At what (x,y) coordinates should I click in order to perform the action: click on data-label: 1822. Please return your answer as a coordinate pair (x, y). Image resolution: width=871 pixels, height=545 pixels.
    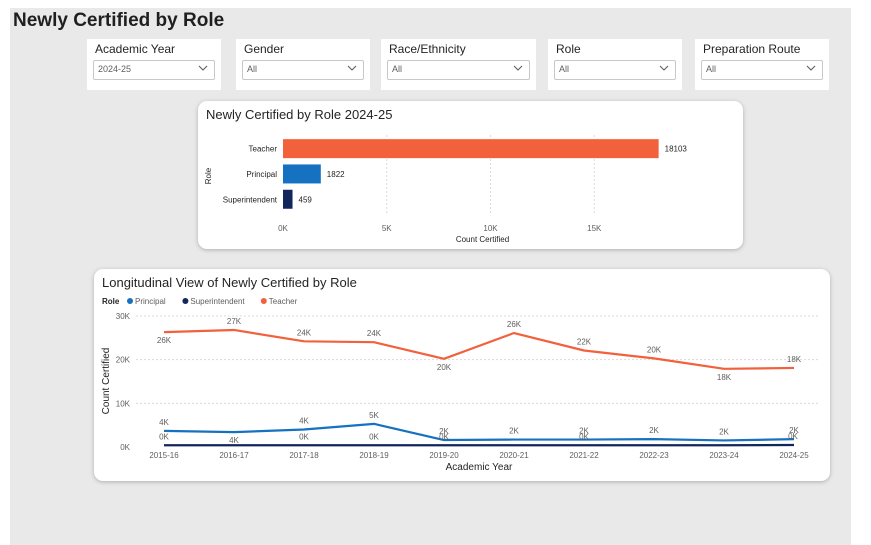
    Looking at the image, I should click on (336, 174).